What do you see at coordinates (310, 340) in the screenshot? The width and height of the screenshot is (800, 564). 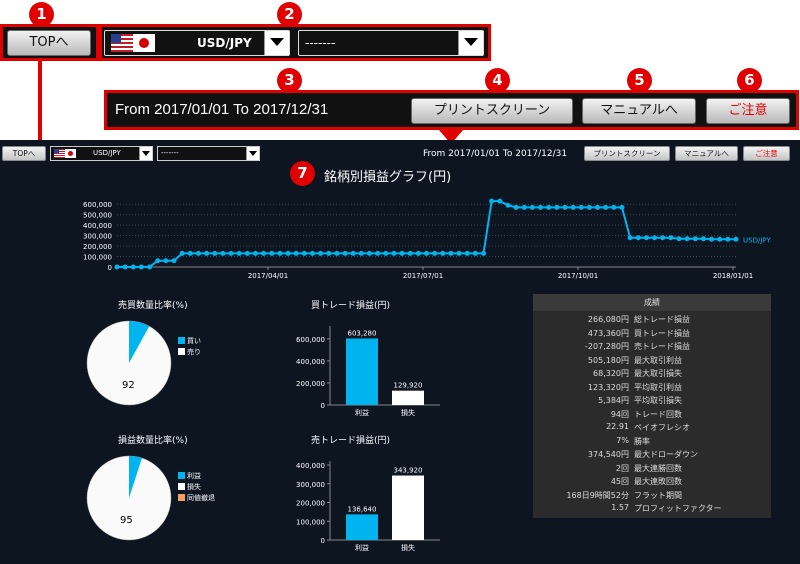 I see `y-tick-label: 600,000` at bounding box center [310, 340].